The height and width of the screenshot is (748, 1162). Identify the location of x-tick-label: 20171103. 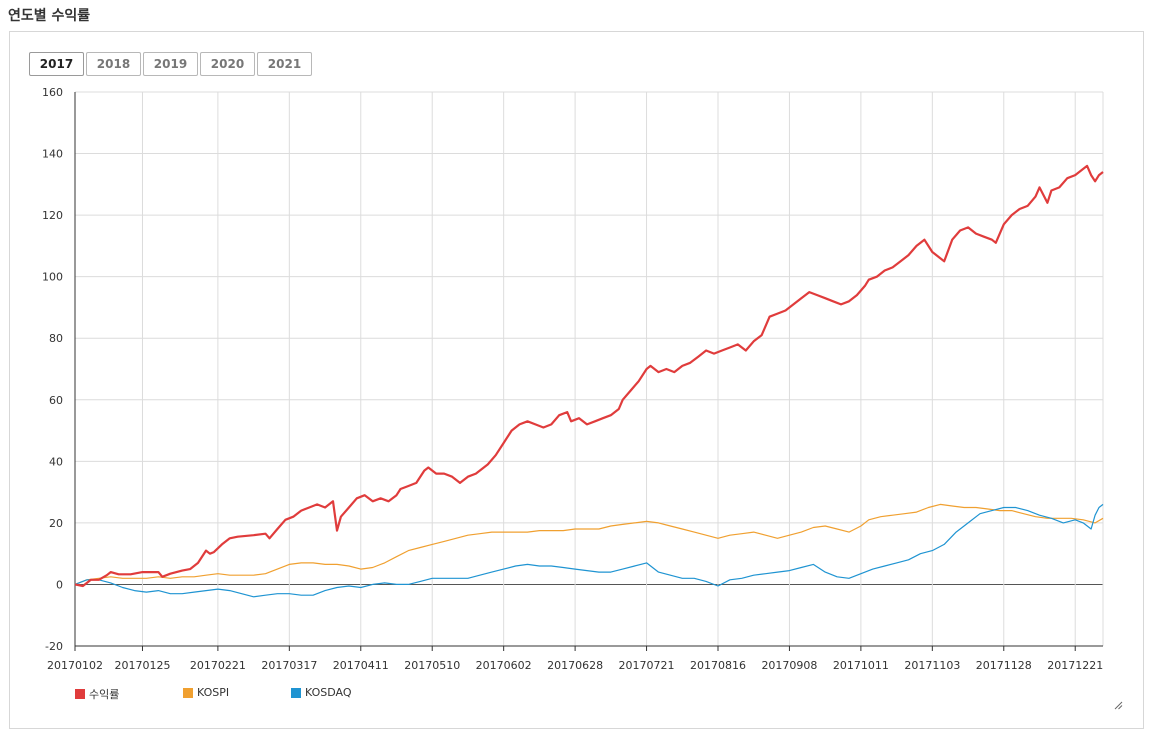
(932, 665).